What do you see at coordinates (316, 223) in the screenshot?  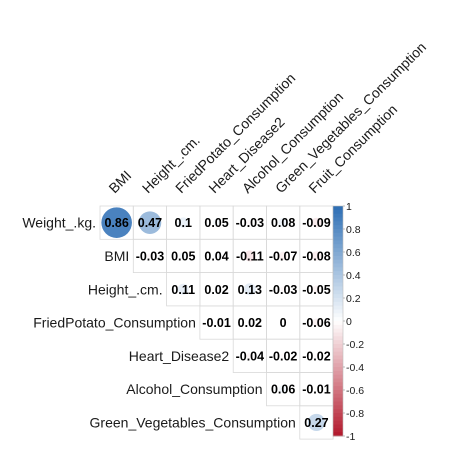 I see `cell-value-label: -0.09` at bounding box center [316, 223].